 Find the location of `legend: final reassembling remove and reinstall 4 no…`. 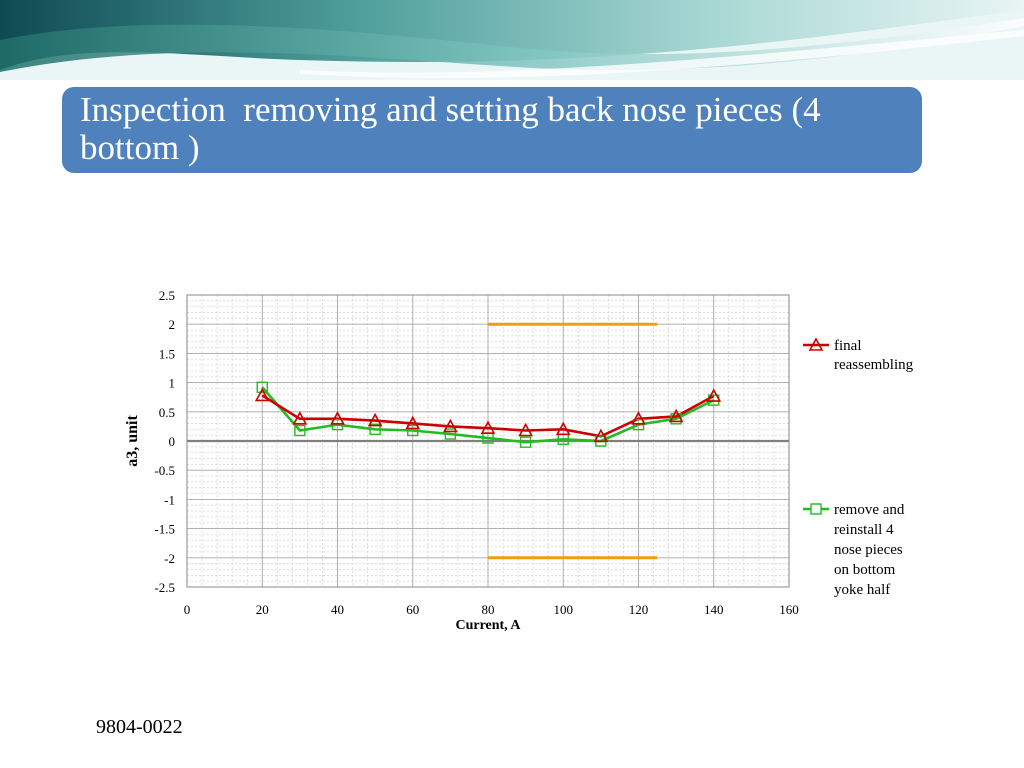

legend: final reassembling remove and reinstall 4 no… is located at coordinates (858, 467).